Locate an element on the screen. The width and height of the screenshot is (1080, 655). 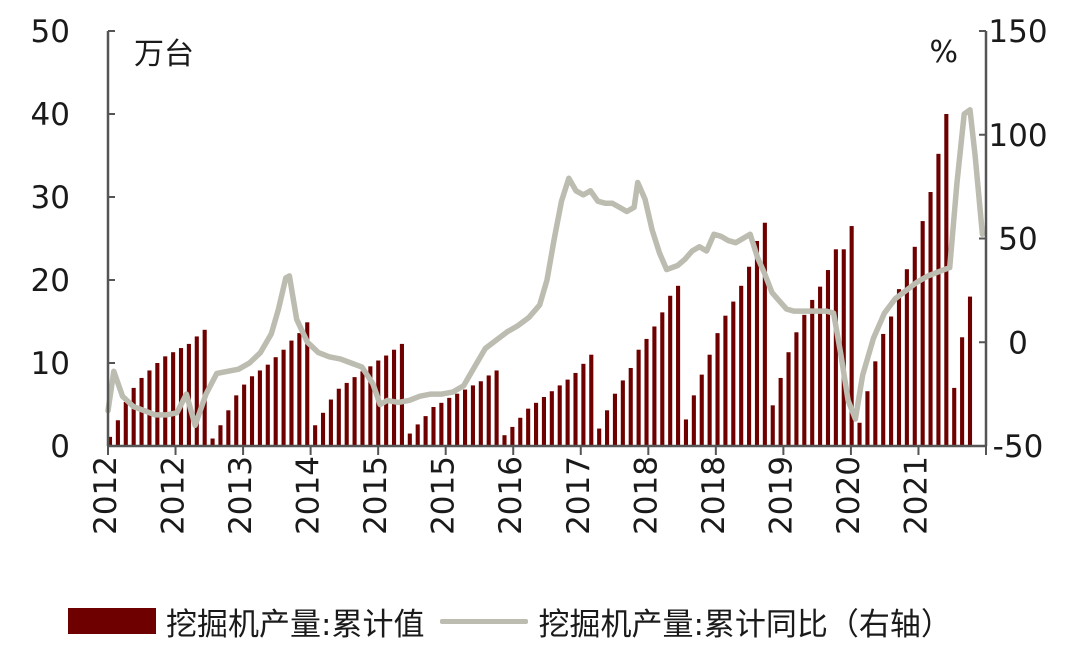
x-tick-label: 2020 is located at coordinates (849, 495).